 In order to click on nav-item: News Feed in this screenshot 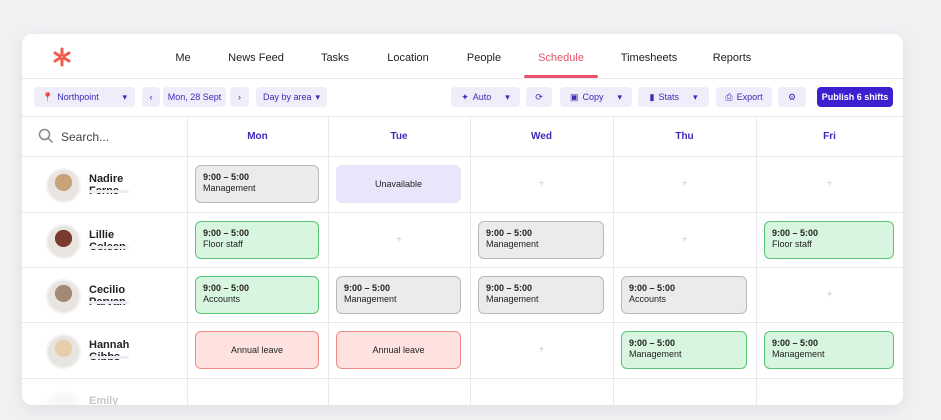, I will do `click(256, 58)`.